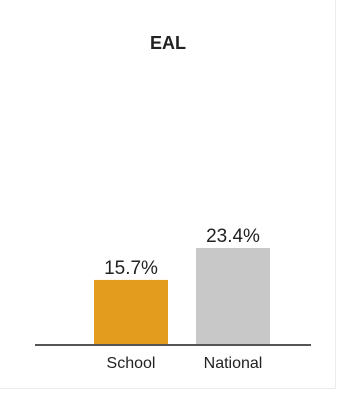  I want to click on category-label-school: School, so click(131, 363).